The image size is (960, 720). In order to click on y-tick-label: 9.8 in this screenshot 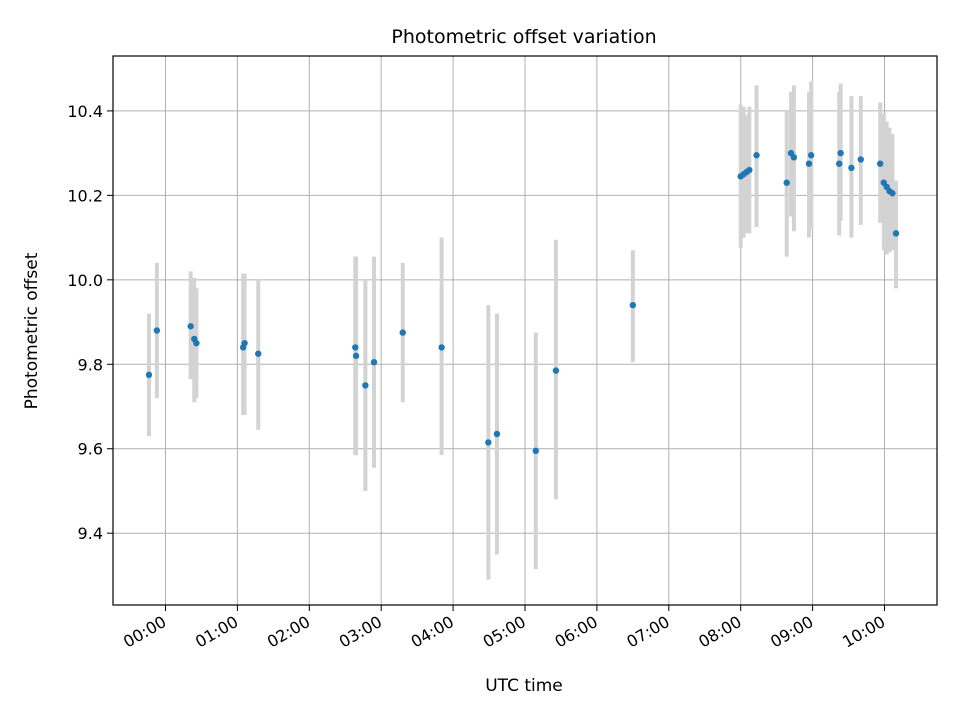, I will do `click(90, 364)`.